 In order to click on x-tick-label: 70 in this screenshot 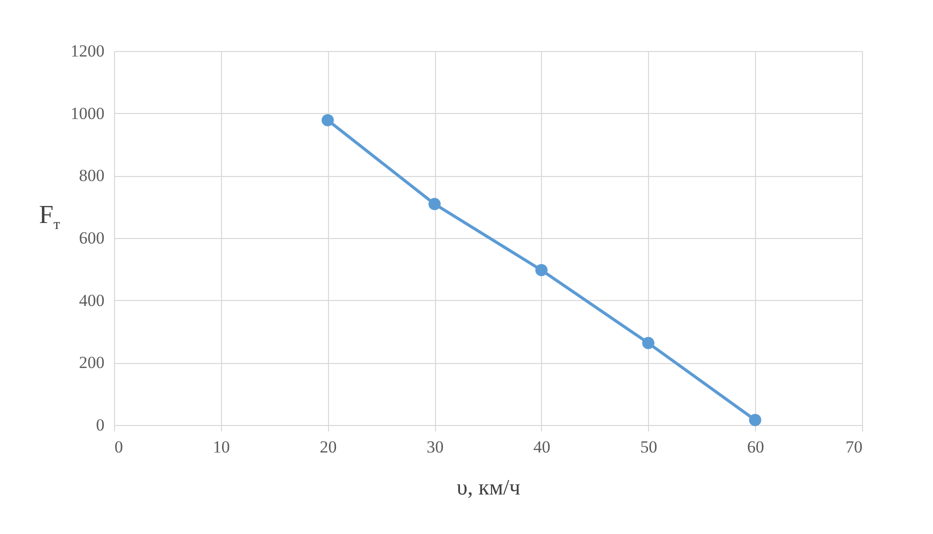, I will do `click(854, 447)`.